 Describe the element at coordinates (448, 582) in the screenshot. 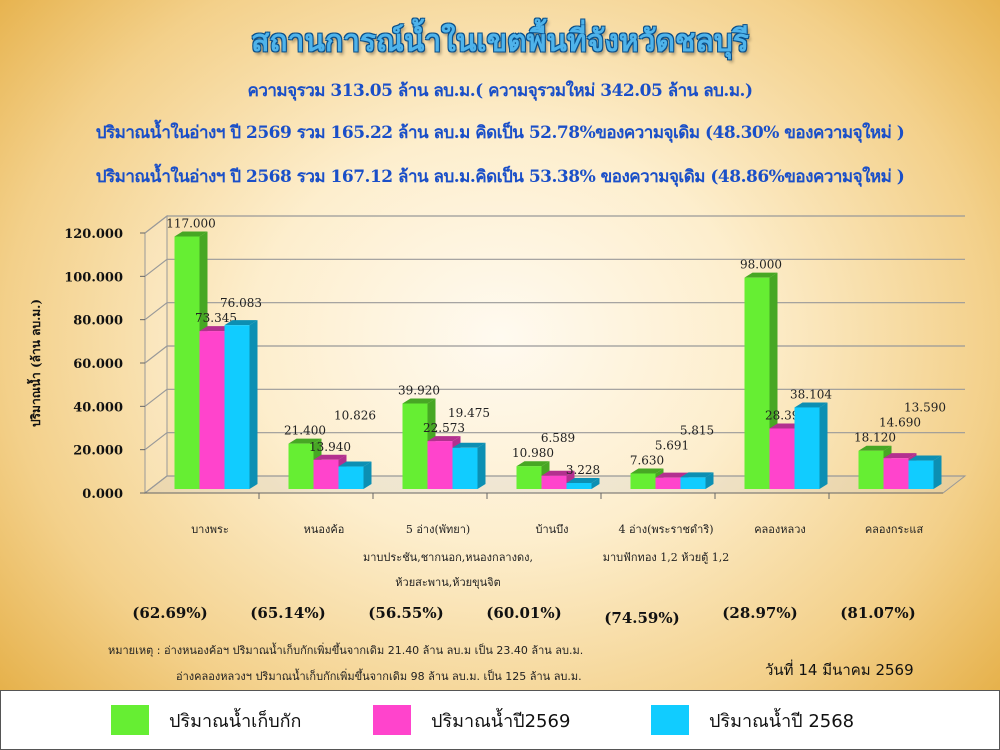

I see `category-note: ห้วยสะพาน,ห้วยขุนจิต` at that location.